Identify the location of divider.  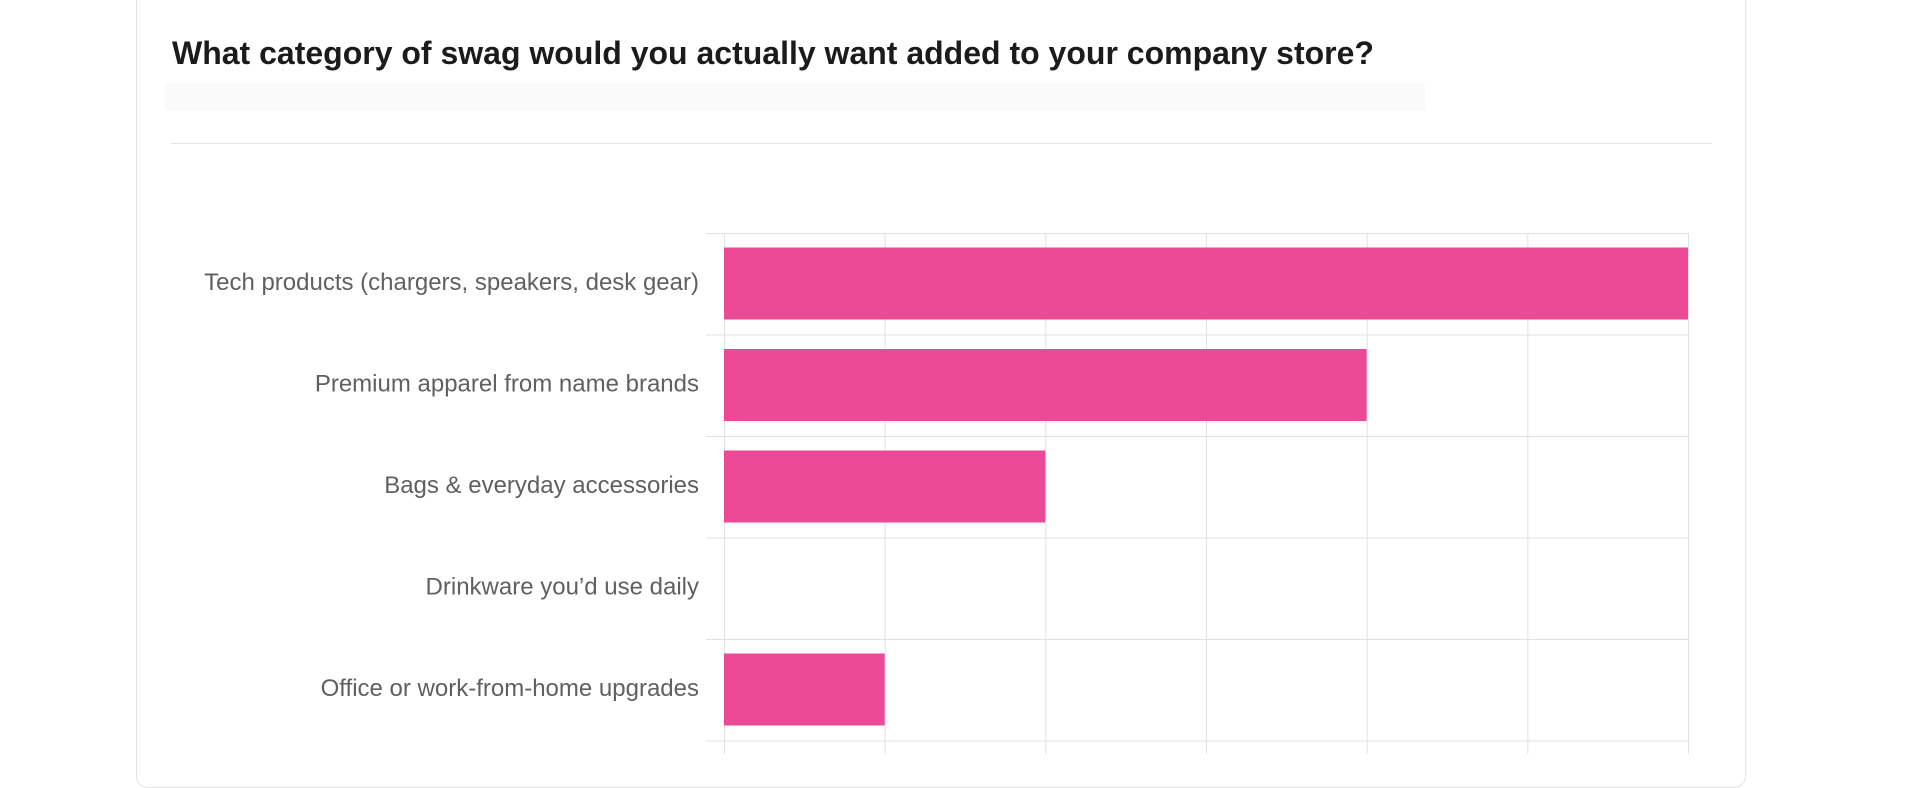
(941, 143).